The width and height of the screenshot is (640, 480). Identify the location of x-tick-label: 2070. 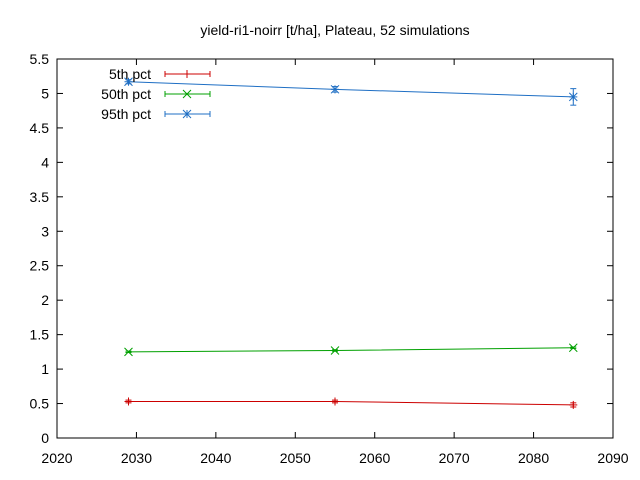
(454, 458).